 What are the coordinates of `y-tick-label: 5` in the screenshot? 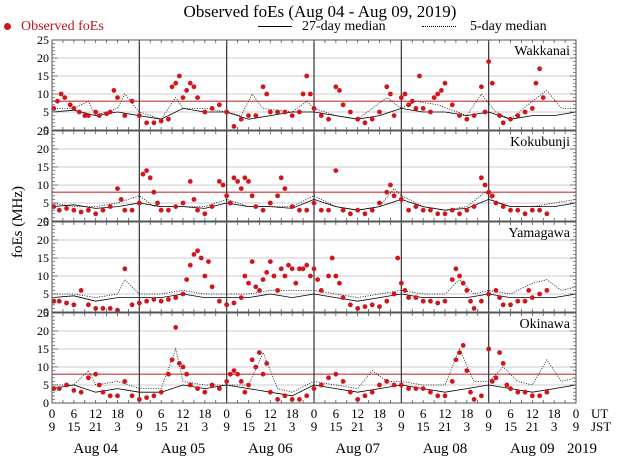 It's located at (46, 112).